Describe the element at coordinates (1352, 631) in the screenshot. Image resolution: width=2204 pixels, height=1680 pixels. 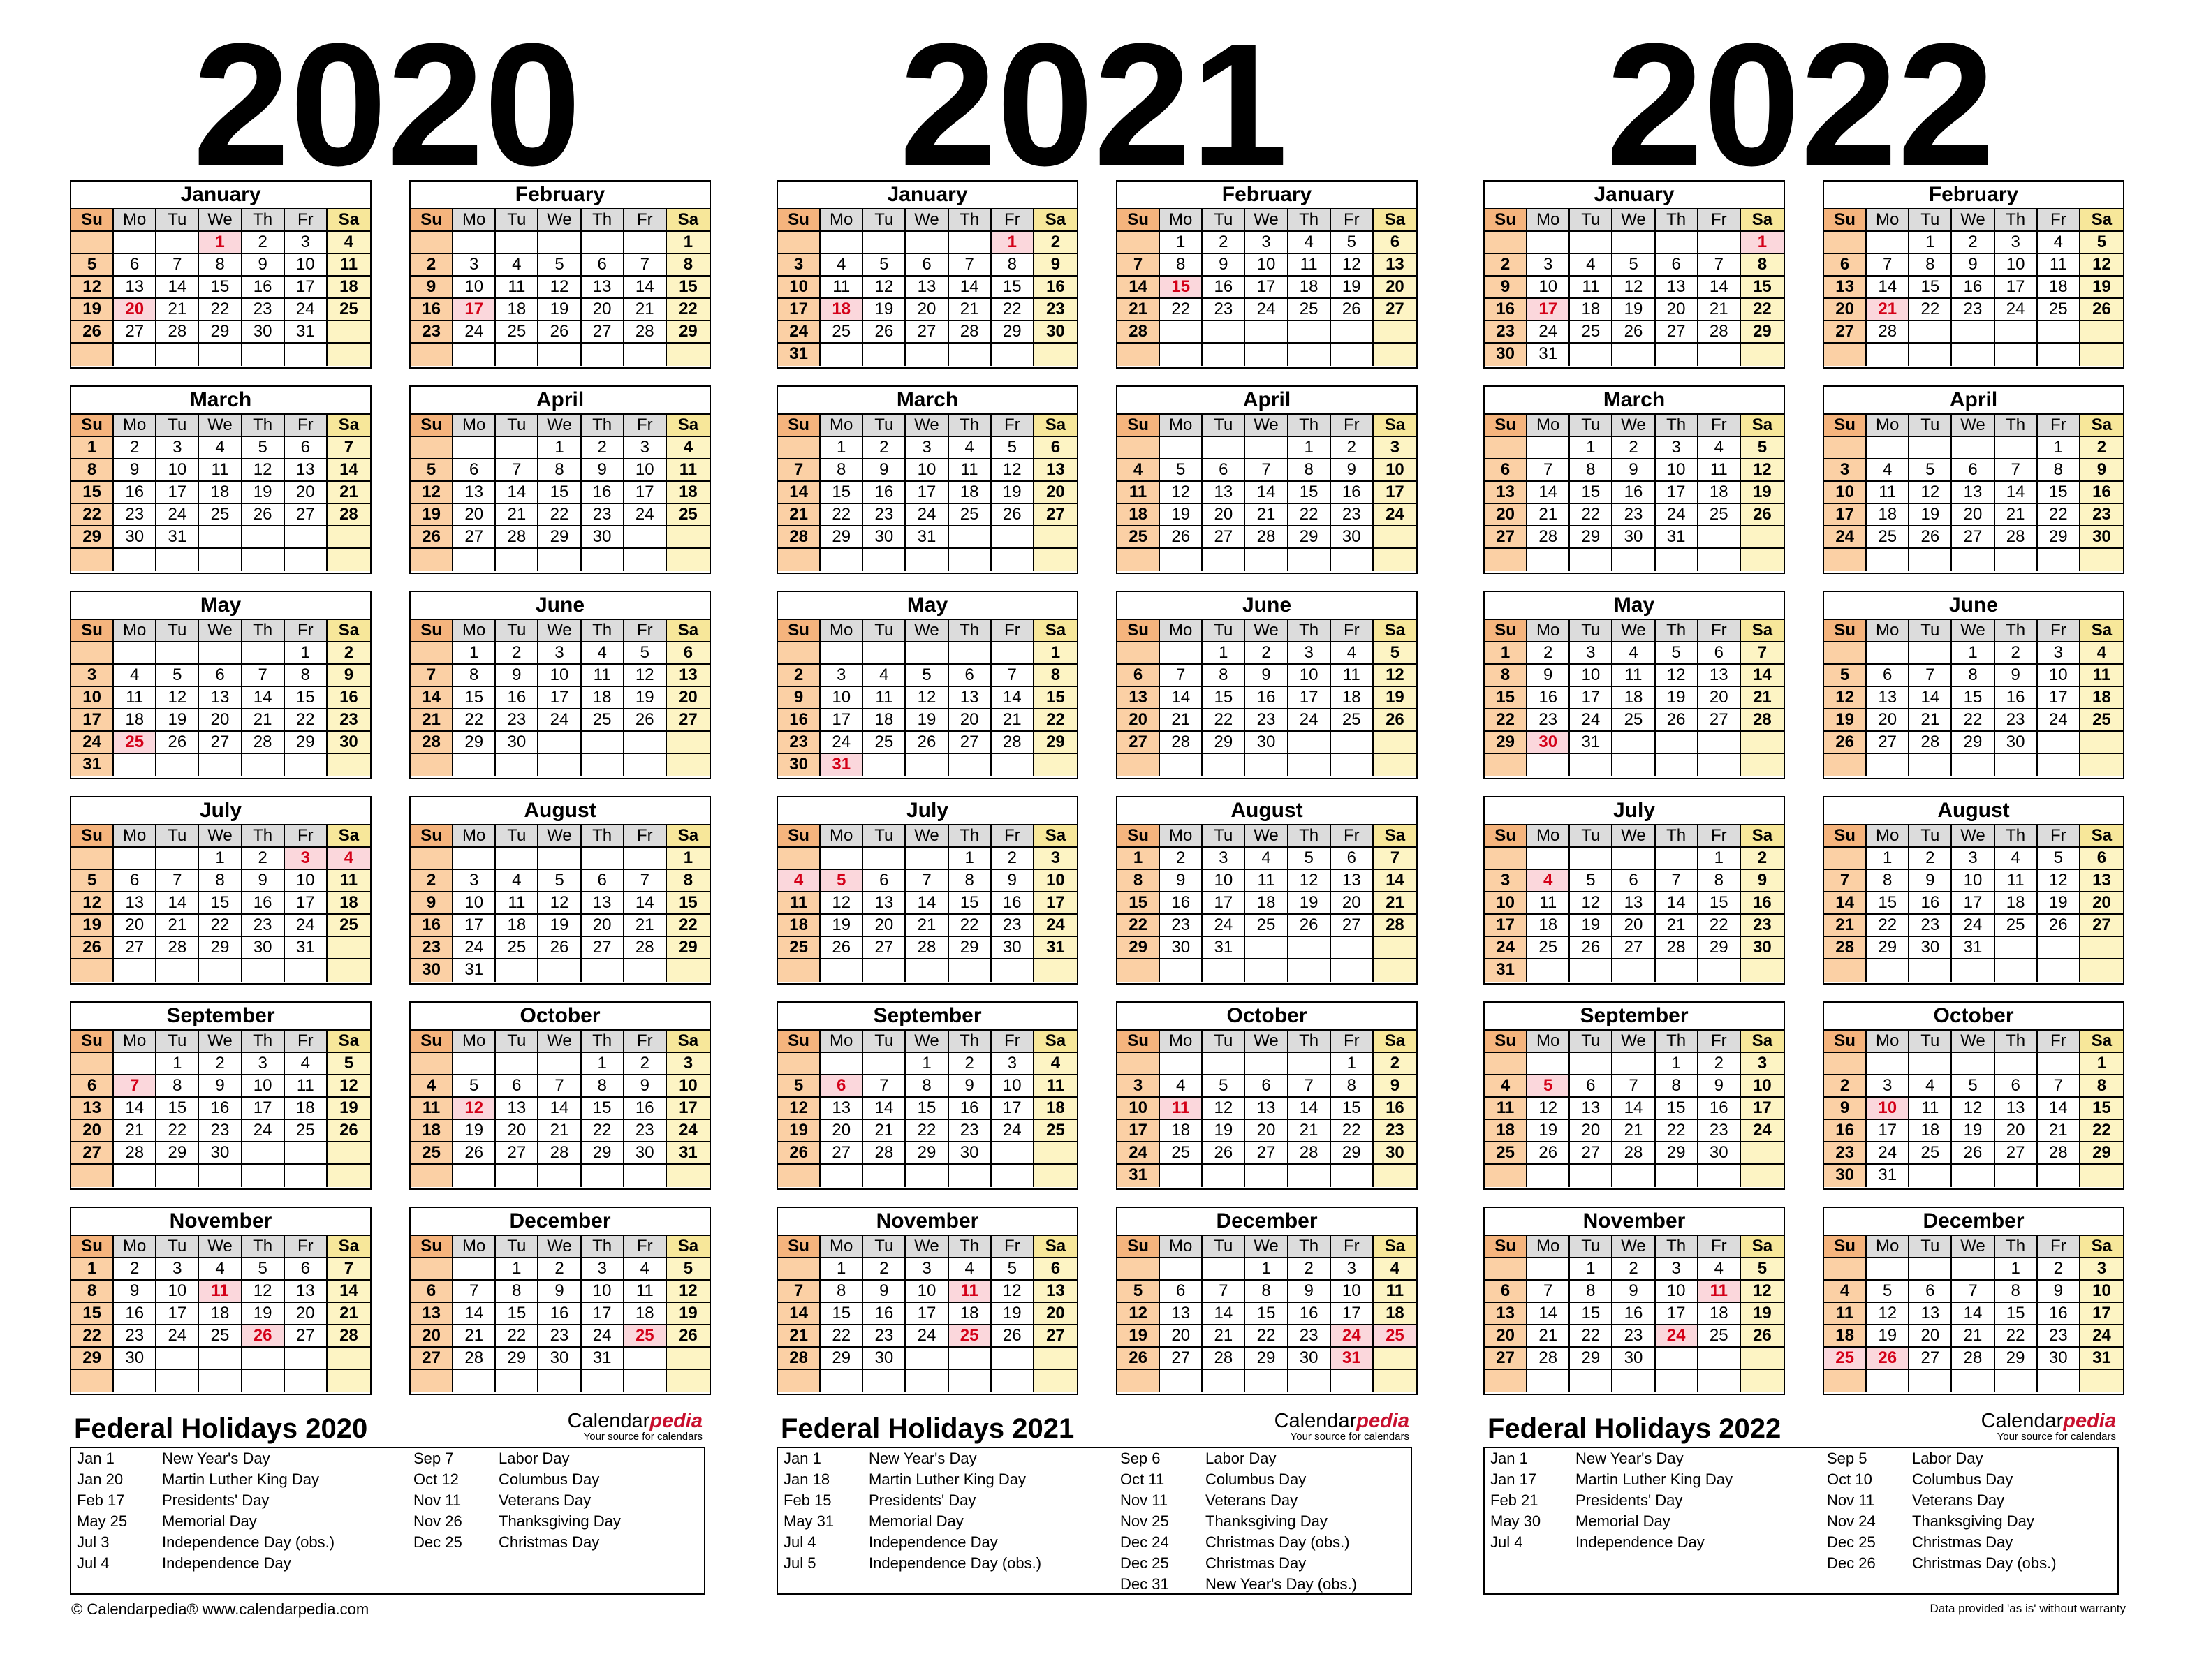
I see `weekday-header: Fr` at that location.